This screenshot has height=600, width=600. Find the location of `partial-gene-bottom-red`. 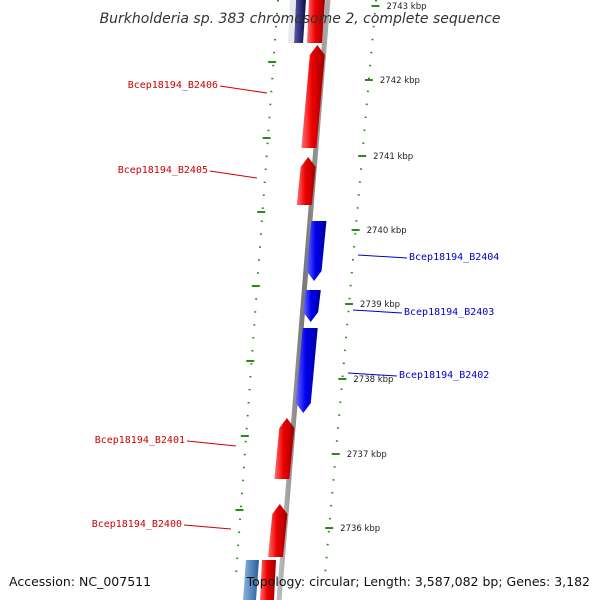

partial-gene-bottom-red is located at coordinates (268, 580).